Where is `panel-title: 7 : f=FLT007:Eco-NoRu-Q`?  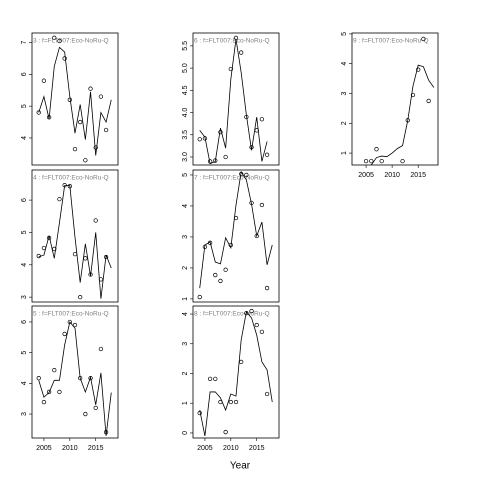 panel-title: 7 : f=FLT007:Eco-NoRu-Q is located at coordinates (232, 178).